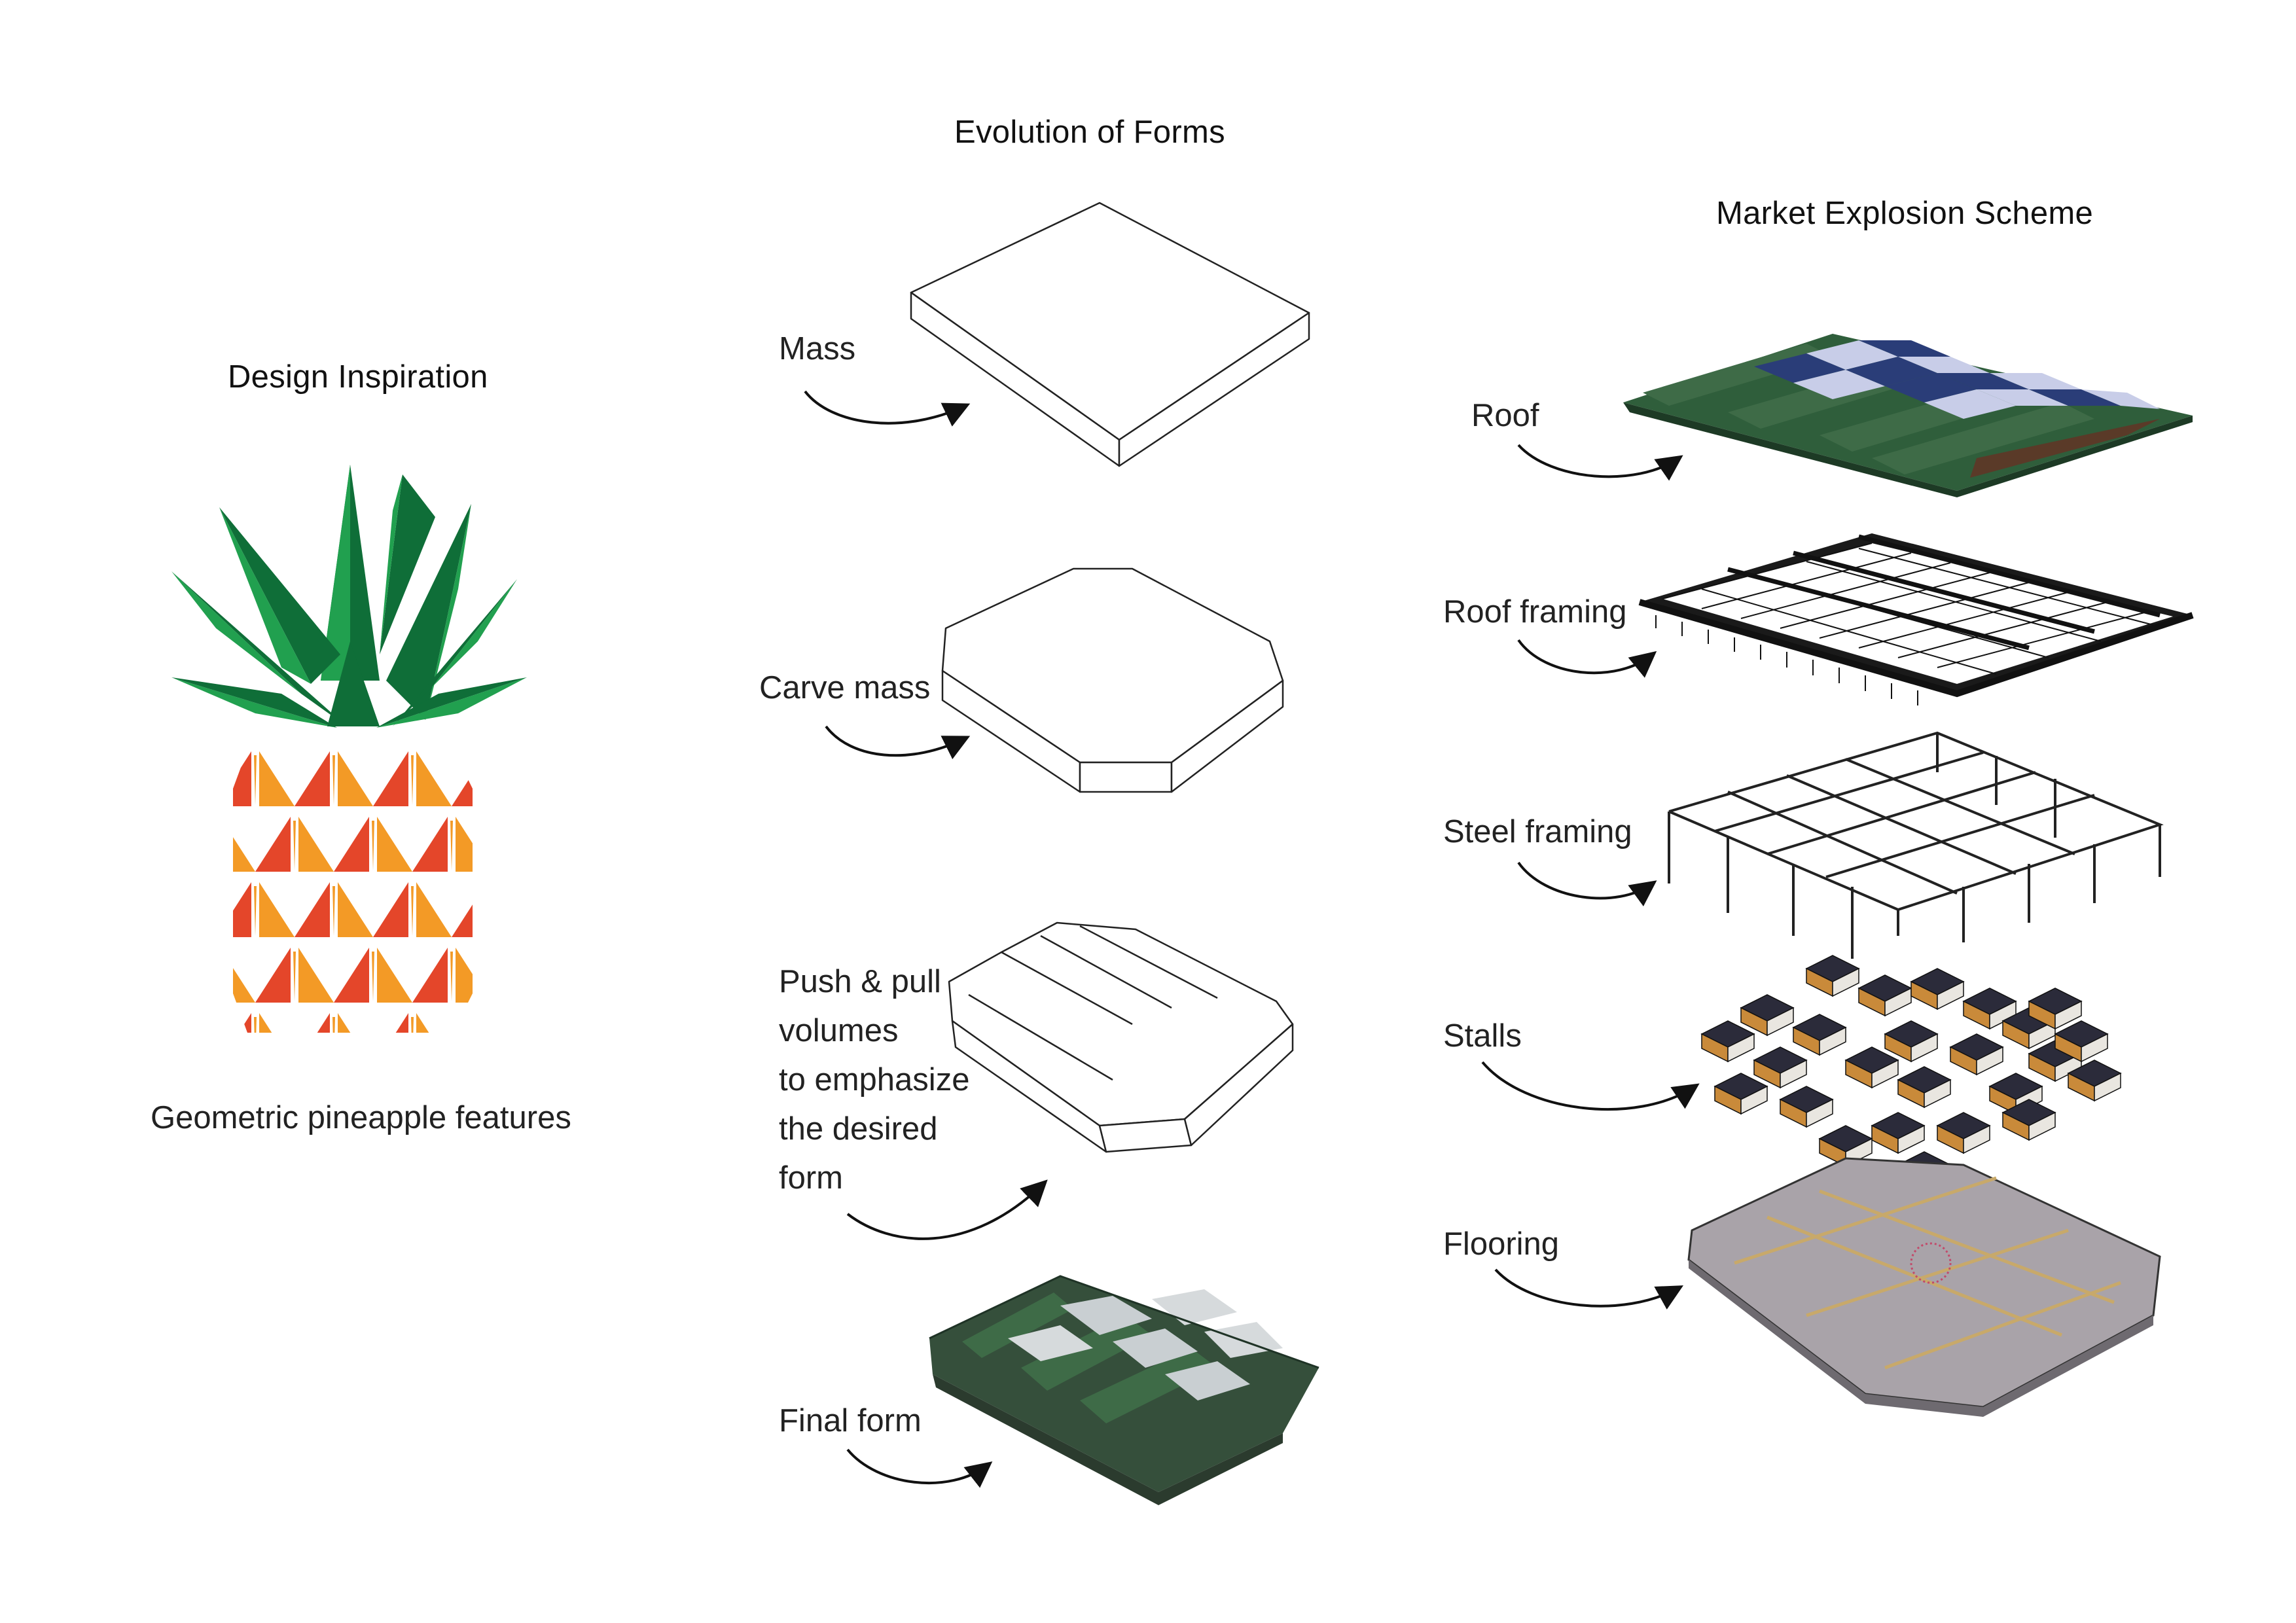  I want to click on evolution-step-carve: Carve mass, so click(845, 687).